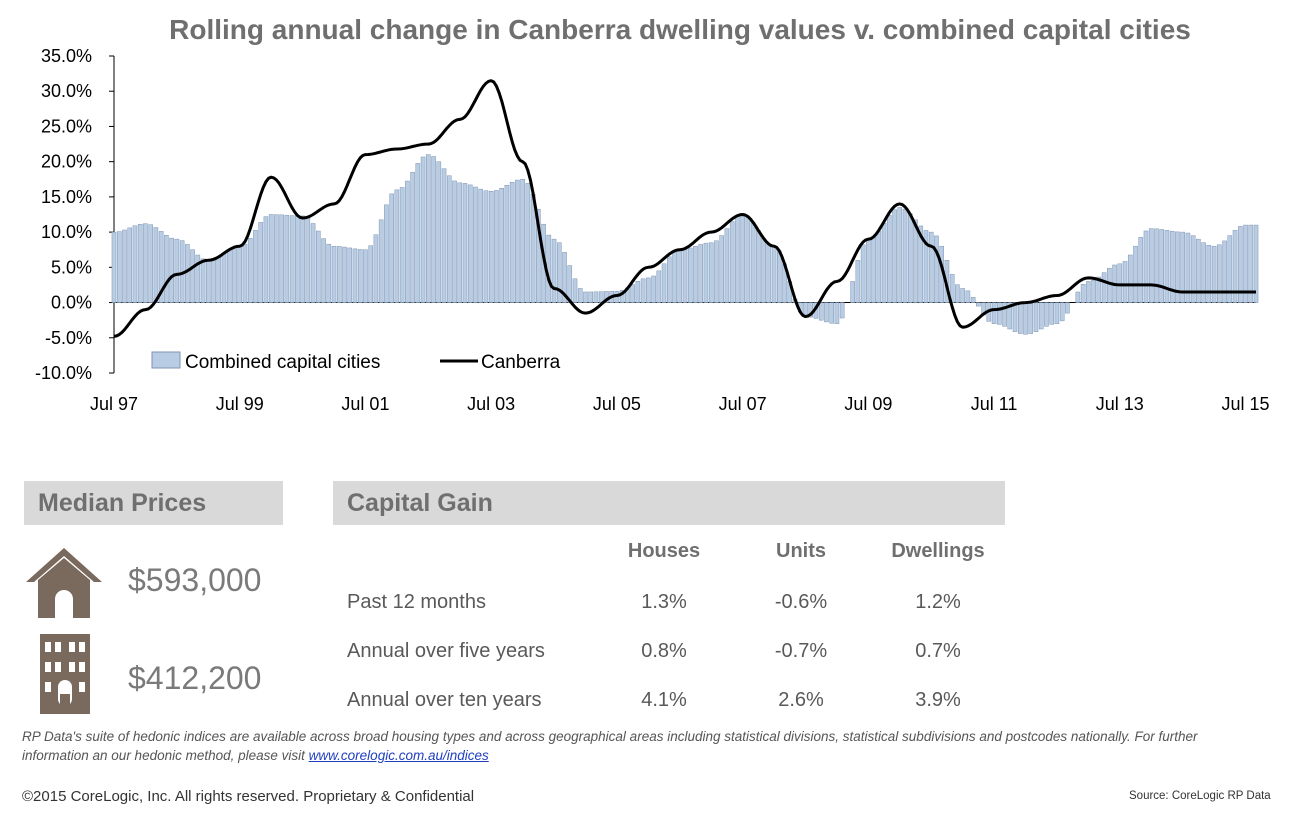  What do you see at coordinates (63, 373) in the screenshot?
I see `y-tick-label: -10.0%` at bounding box center [63, 373].